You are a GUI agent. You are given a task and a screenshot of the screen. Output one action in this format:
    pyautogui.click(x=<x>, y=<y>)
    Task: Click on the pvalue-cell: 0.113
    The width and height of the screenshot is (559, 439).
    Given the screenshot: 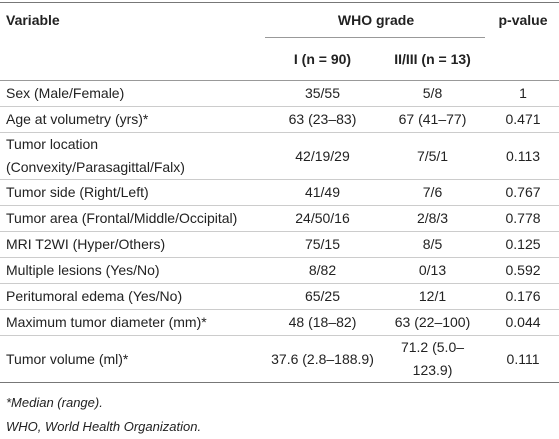 What is the action you would take?
    pyautogui.click(x=522, y=156)
    